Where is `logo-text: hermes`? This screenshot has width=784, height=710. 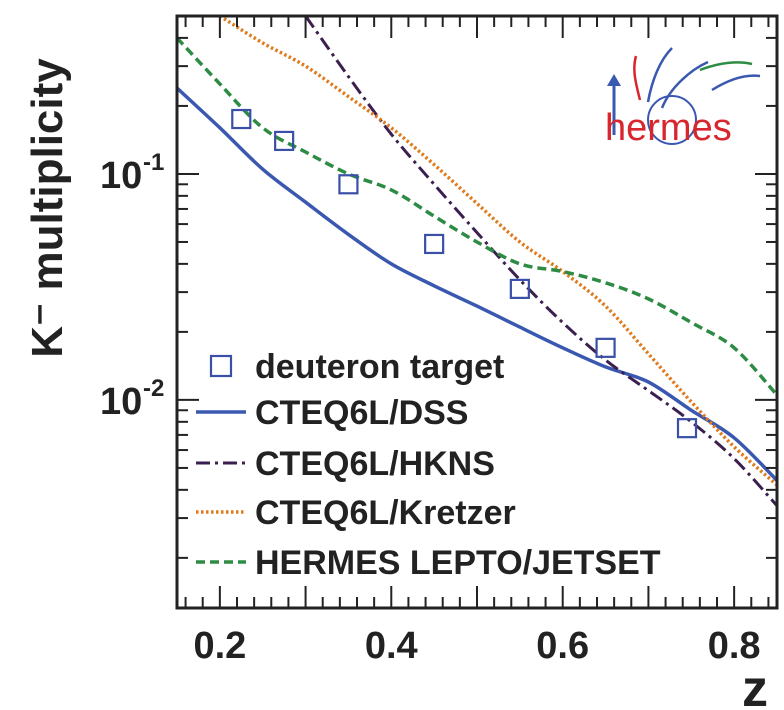 logo-text: hermes is located at coordinates (668, 128).